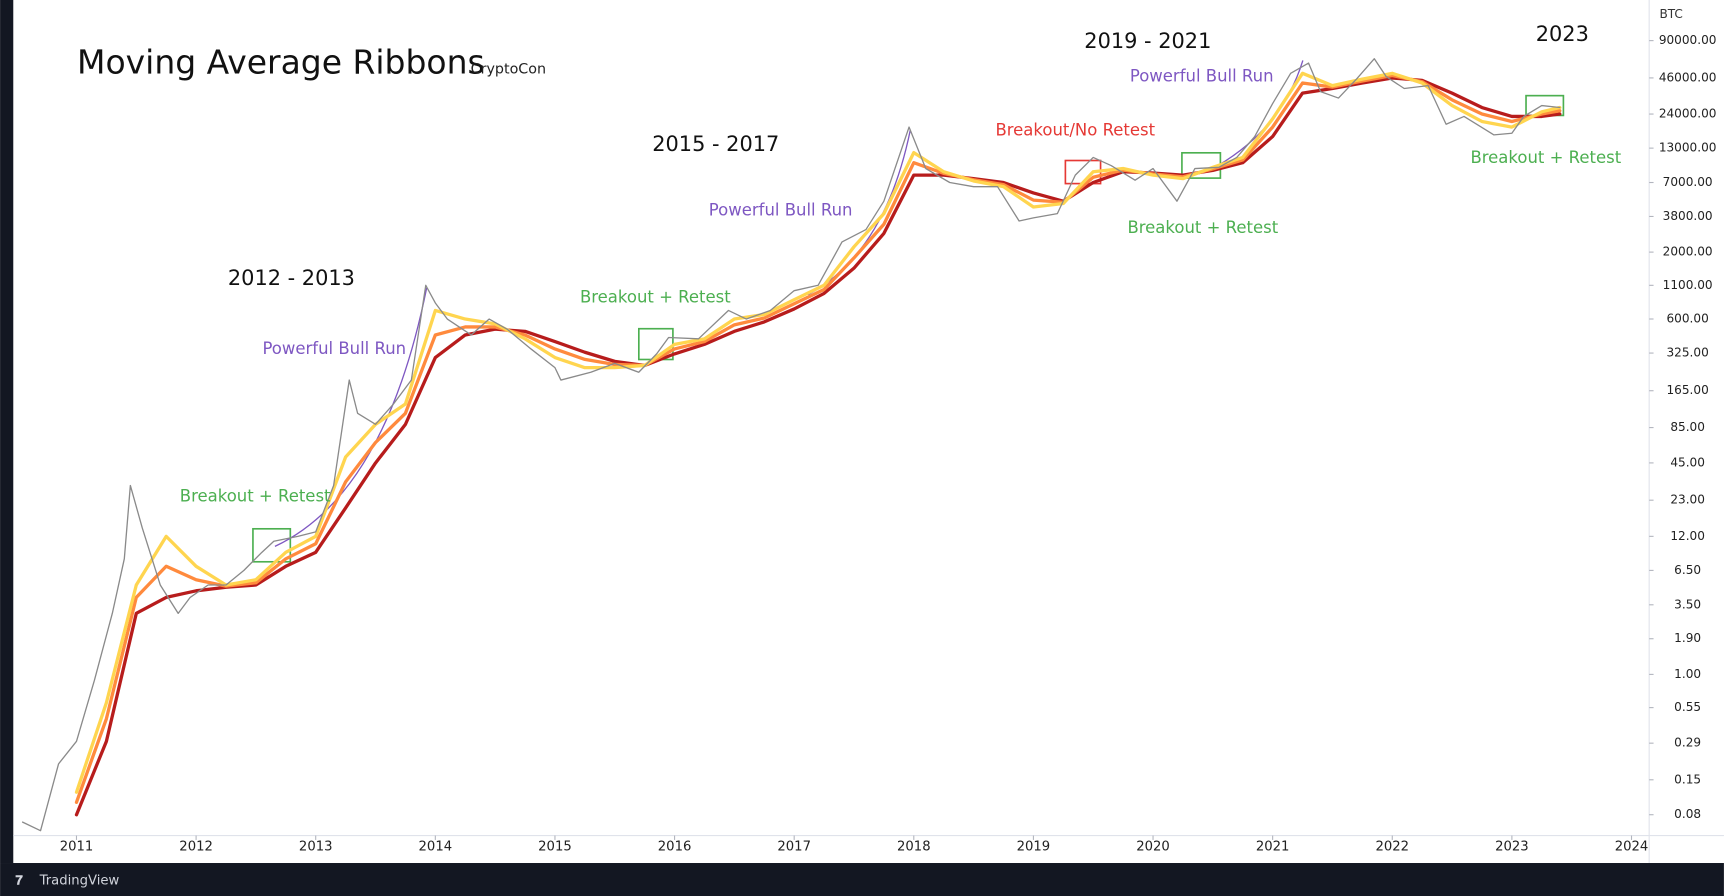  What do you see at coordinates (1687, 674) in the screenshot?
I see `y-tick-label: 1.00` at bounding box center [1687, 674].